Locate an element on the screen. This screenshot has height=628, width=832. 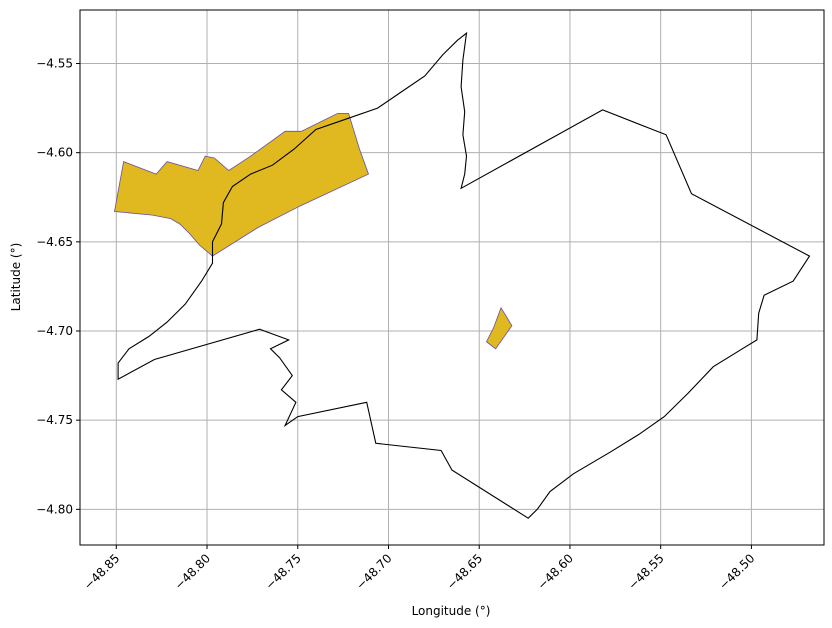
x-tick-label: −48.50 is located at coordinates (736, 571).